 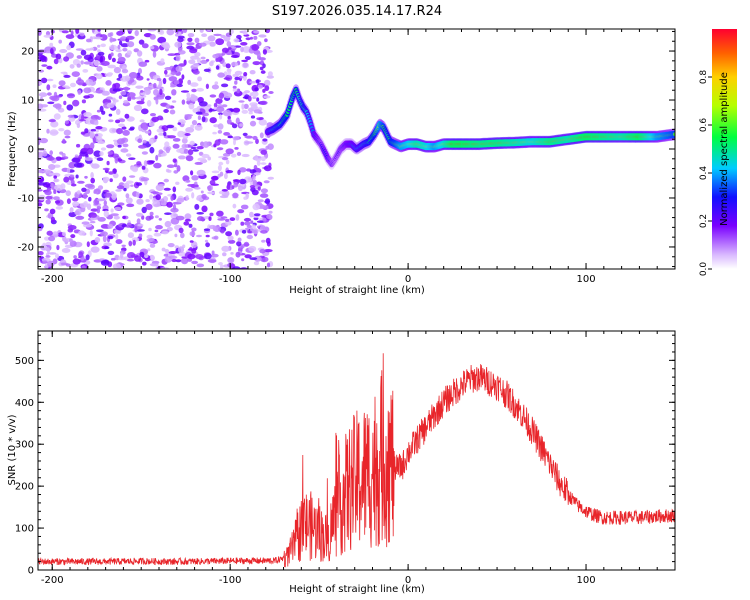 What do you see at coordinates (24, 445) in the screenshot?
I see `snr-y-tick-label: 300` at bounding box center [24, 445].